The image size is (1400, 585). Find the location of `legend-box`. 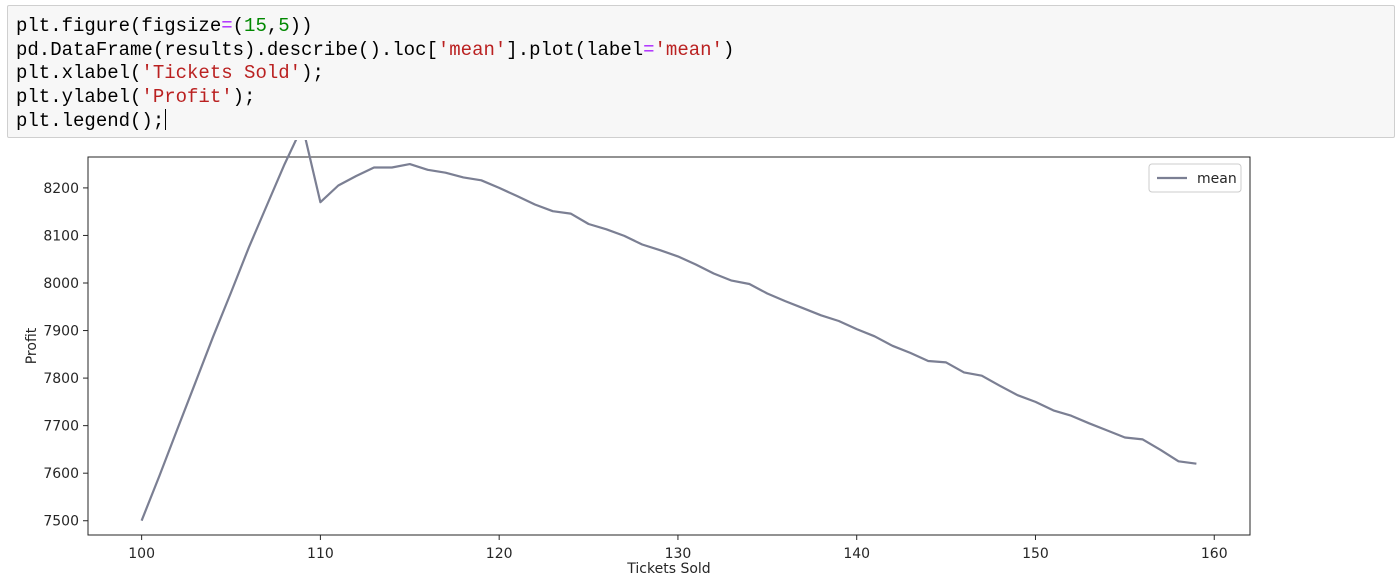

legend-box is located at coordinates (1195, 178).